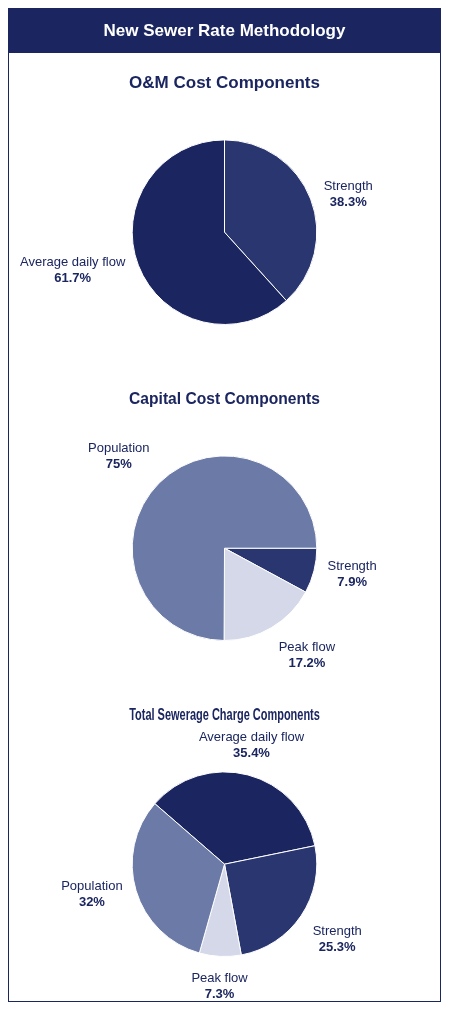 The width and height of the screenshot is (449, 1026). I want to click on data-label: 35.4%, so click(252, 752).